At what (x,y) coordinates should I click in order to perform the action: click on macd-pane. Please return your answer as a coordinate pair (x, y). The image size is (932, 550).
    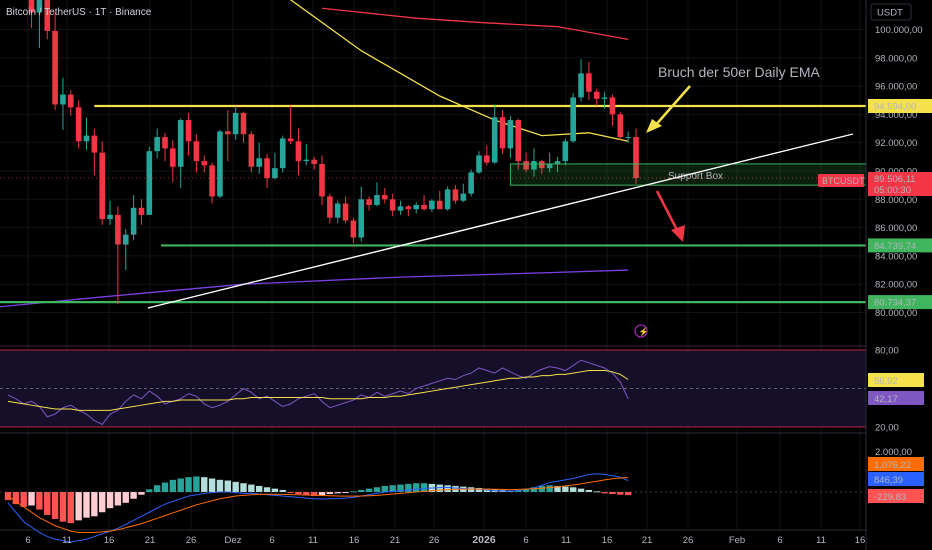
    Looking at the image, I should click on (433, 508).